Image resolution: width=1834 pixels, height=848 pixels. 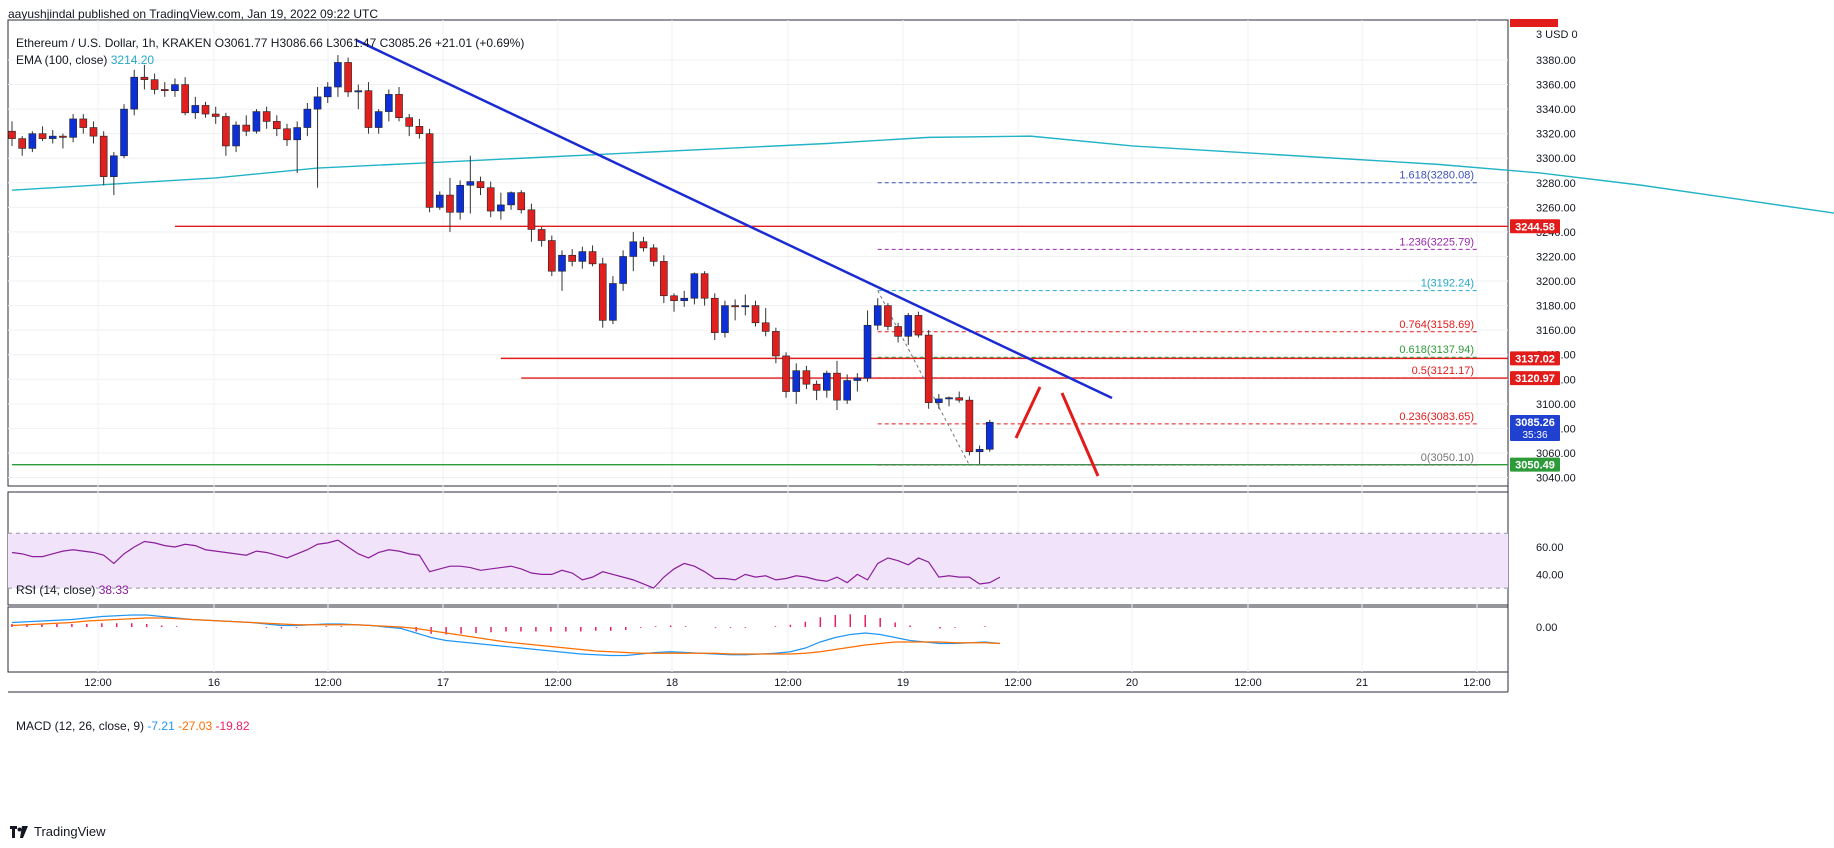 What do you see at coordinates (1436, 242) in the screenshot?
I see `fib-level-label: 1.236(3225.79)` at bounding box center [1436, 242].